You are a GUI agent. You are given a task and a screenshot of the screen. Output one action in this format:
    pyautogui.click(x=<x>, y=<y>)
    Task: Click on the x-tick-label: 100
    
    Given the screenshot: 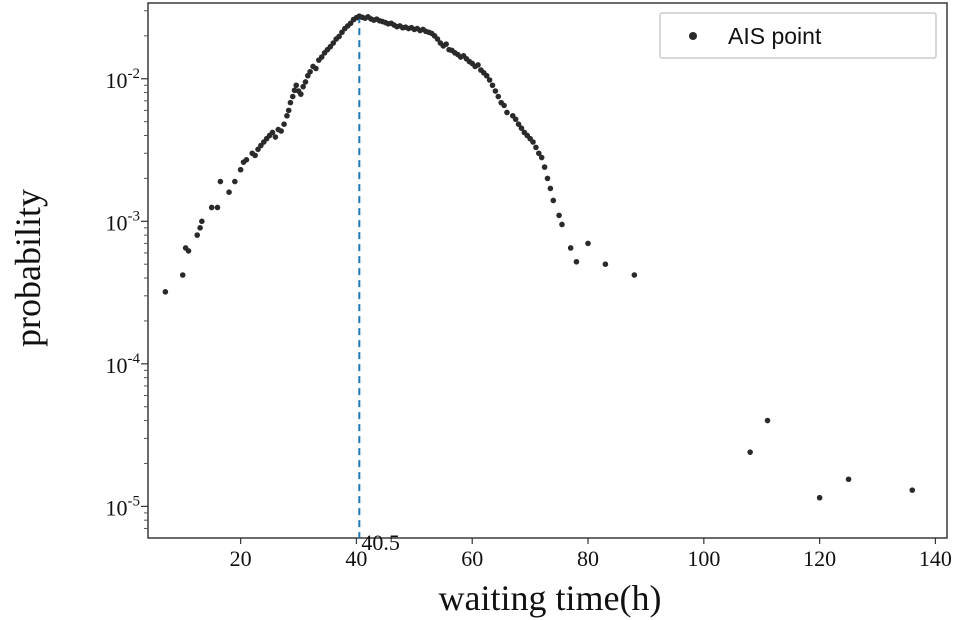 What is the action you would take?
    pyautogui.click(x=703, y=558)
    